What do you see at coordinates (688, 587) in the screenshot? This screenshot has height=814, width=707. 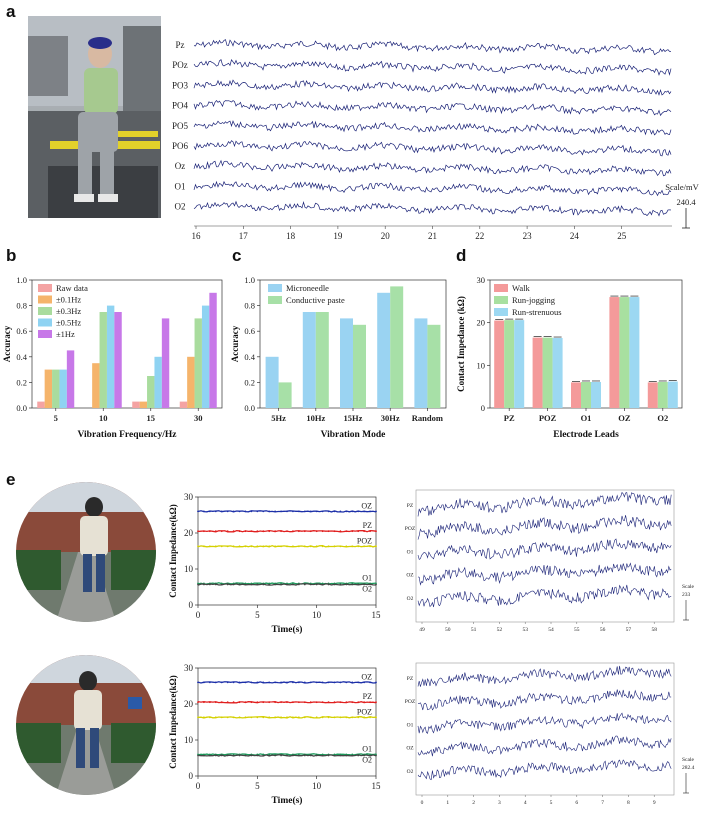 I see `scale-label: Scale` at bounding box center [688, 587].